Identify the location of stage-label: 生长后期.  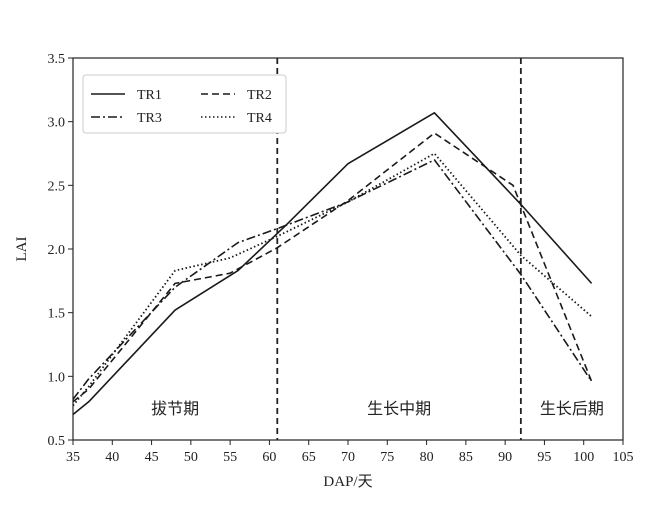
(572, 408).